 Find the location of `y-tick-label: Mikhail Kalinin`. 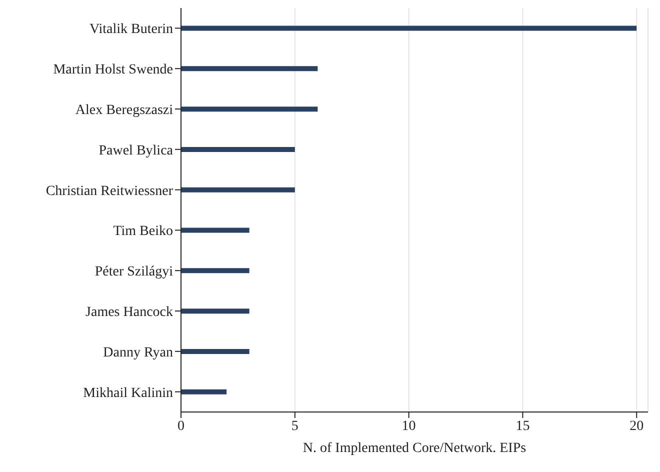

y-tick-label: Mikhail Kalinin is located at coordinates (128, 393).